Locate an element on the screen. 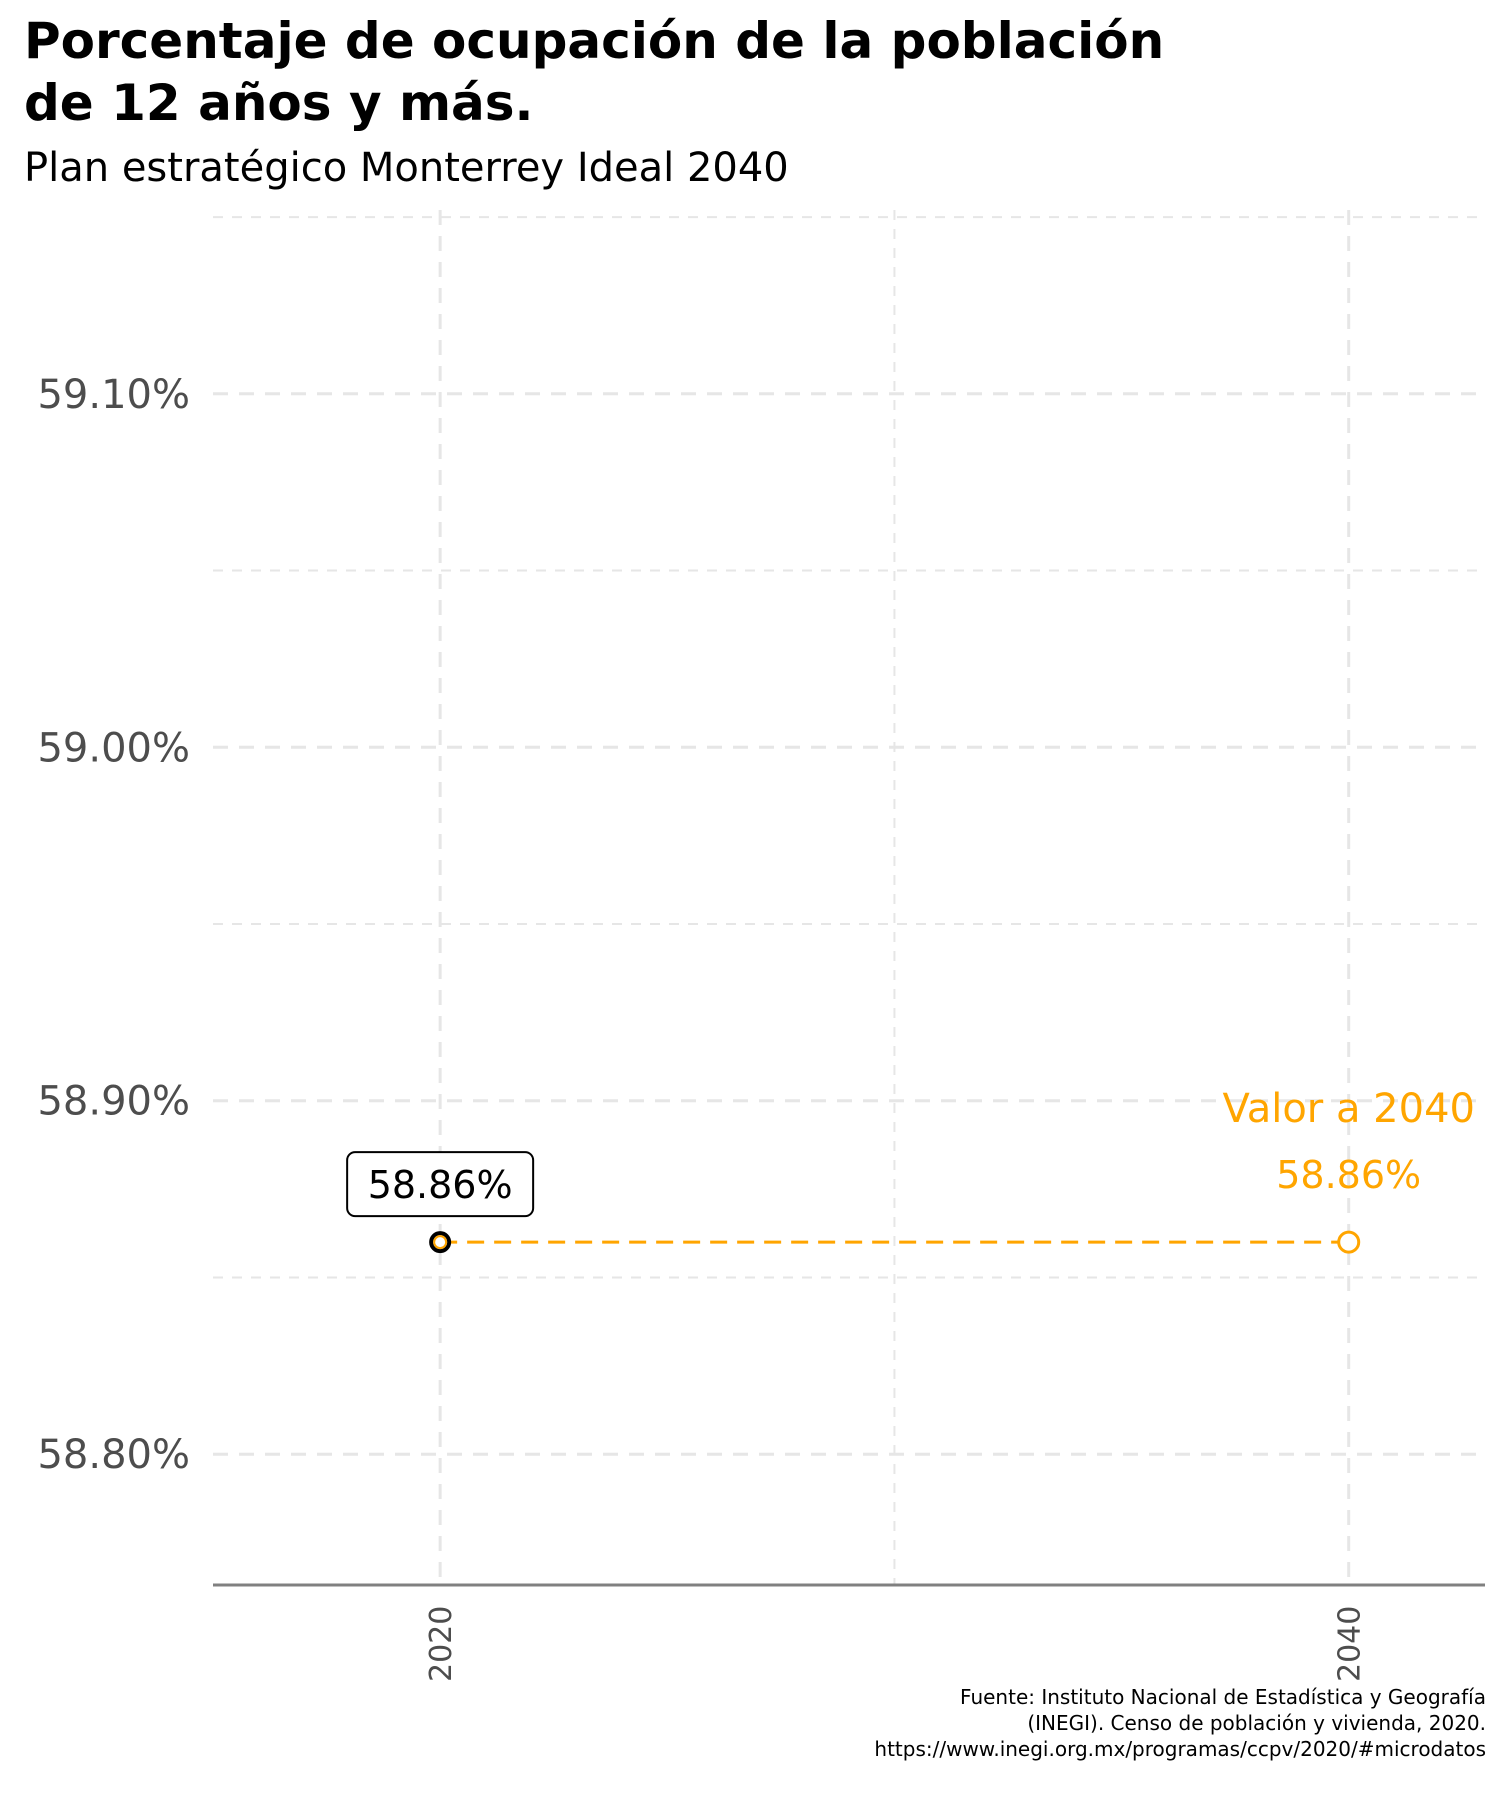 This screenshot has width=1500, height=1800. chart-title-line-1: Porcentaje de ocupación de la población is located at coordinates (594, 41).